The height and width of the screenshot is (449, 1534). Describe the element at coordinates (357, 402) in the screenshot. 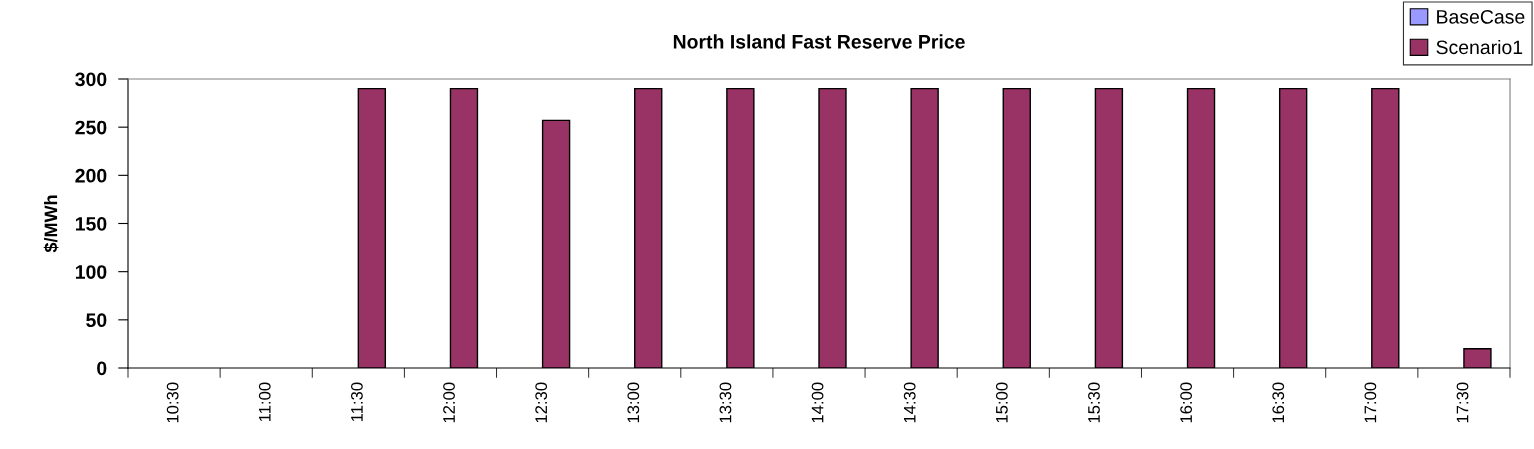

I see `x-tick-label: 11:30` at that location.